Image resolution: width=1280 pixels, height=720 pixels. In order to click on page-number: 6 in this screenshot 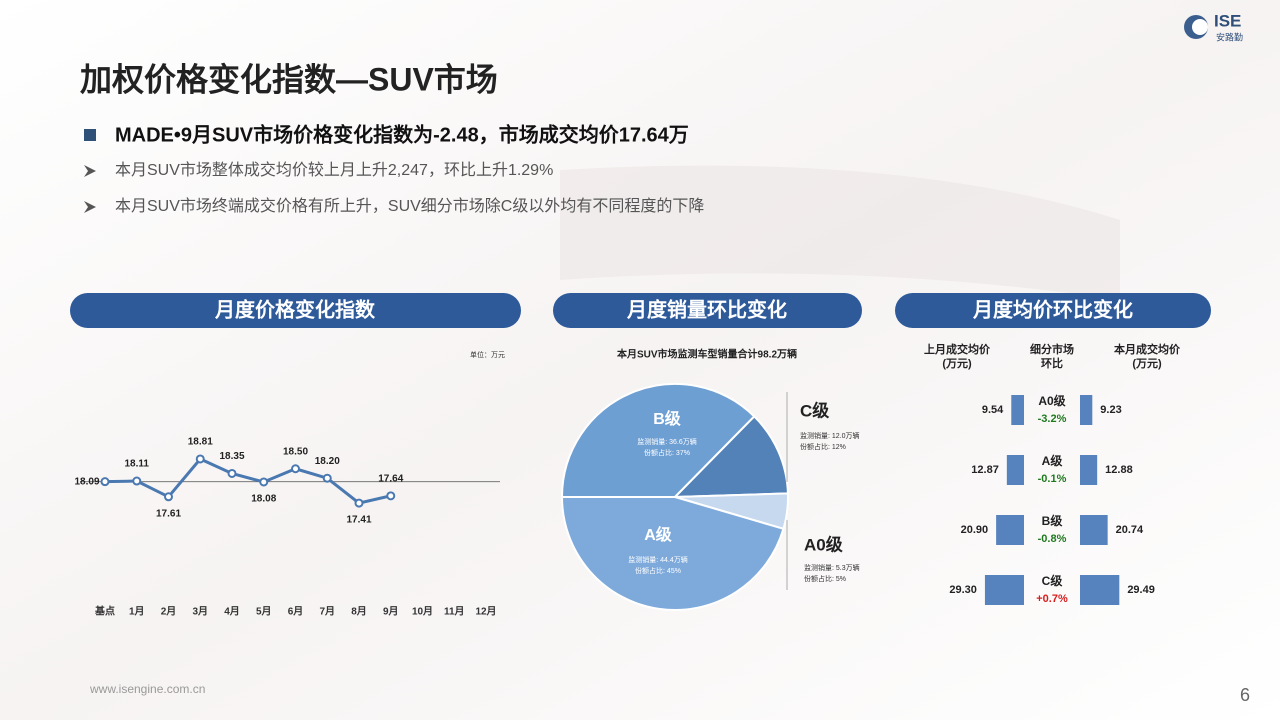, I will do `click(1245, 695)`.